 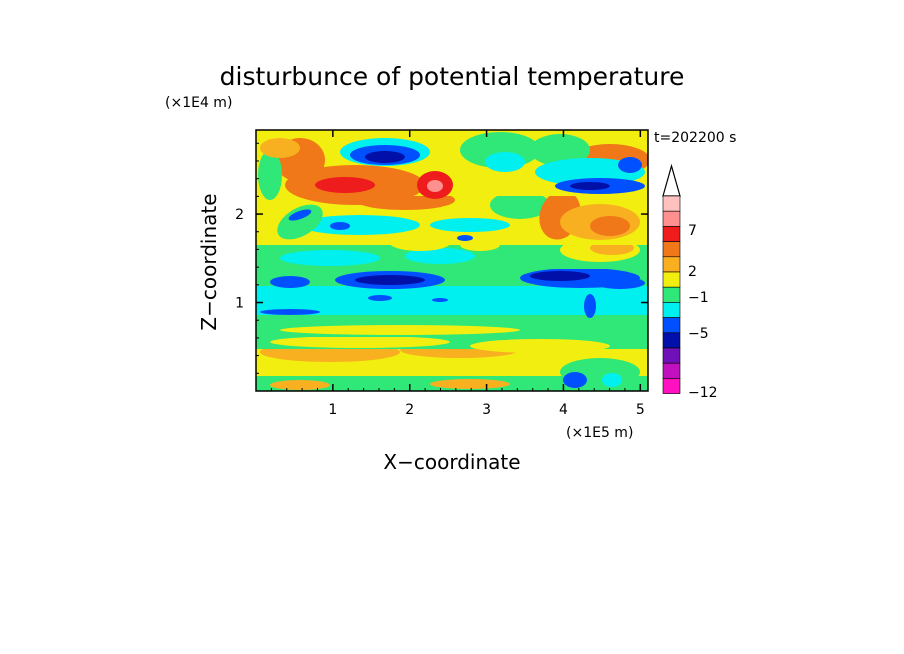 I want to click on y-axis-label: Z−coordinate, so click(x=209, y=261).